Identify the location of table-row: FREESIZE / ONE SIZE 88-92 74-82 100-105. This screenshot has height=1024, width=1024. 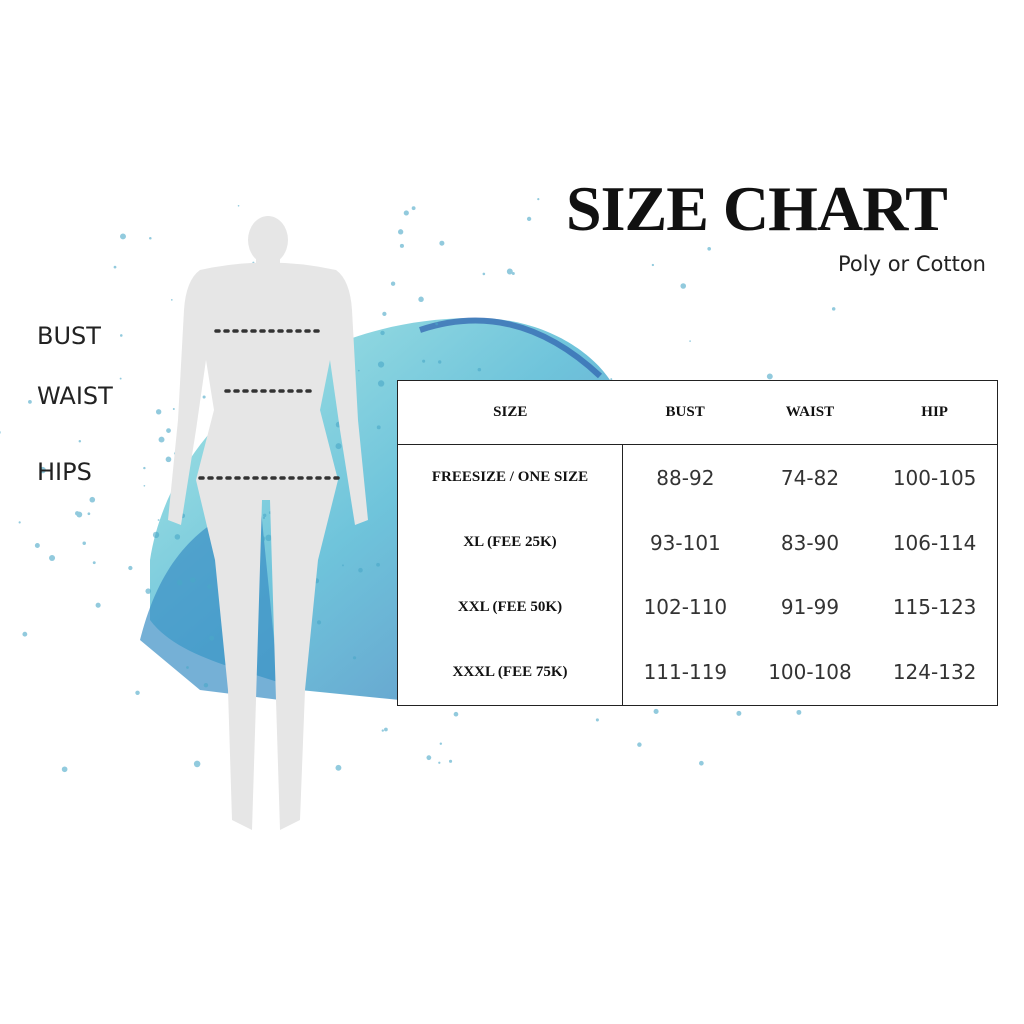
(697, 477).